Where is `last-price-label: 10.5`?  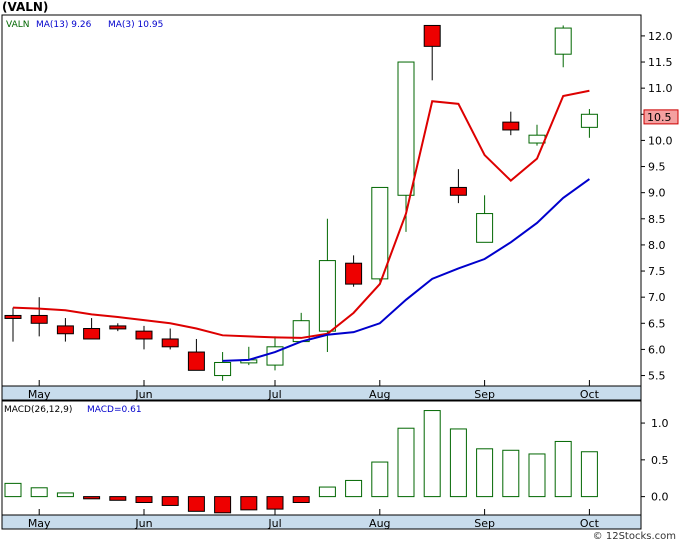 last-price-label: 10.5 is located at coordinates (659, 117).